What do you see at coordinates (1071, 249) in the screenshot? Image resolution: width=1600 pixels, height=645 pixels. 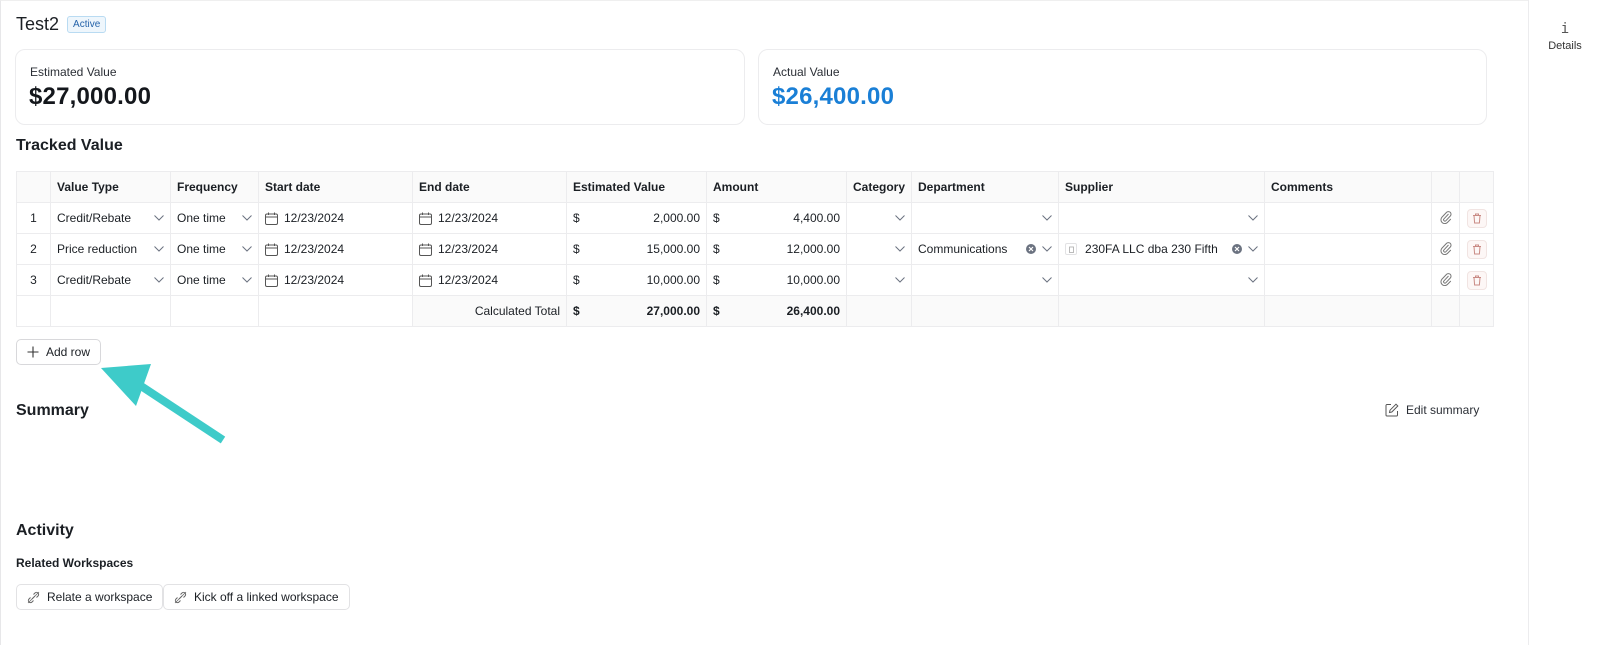 I see `building-icon` at bounding box center [1071, 249].